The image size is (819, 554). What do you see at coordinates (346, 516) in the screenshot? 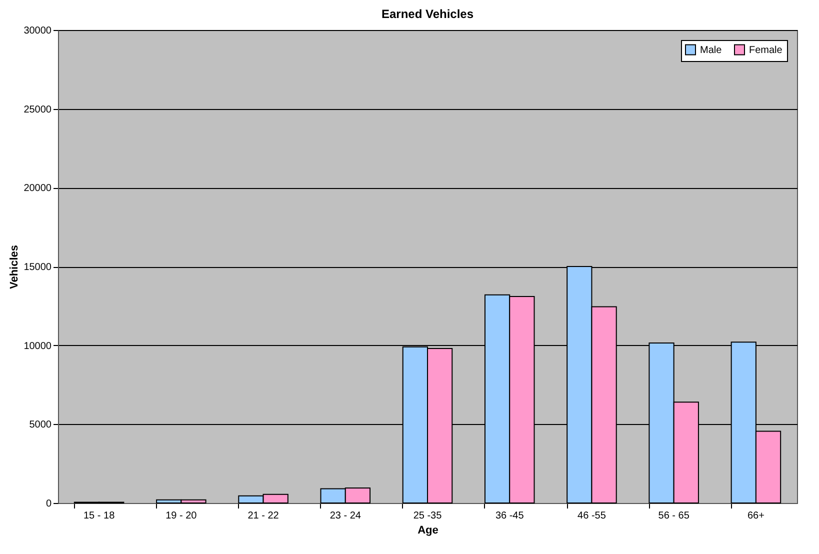
I see `x-tick-label: 23 - 24` at bounding box center [346, 516].